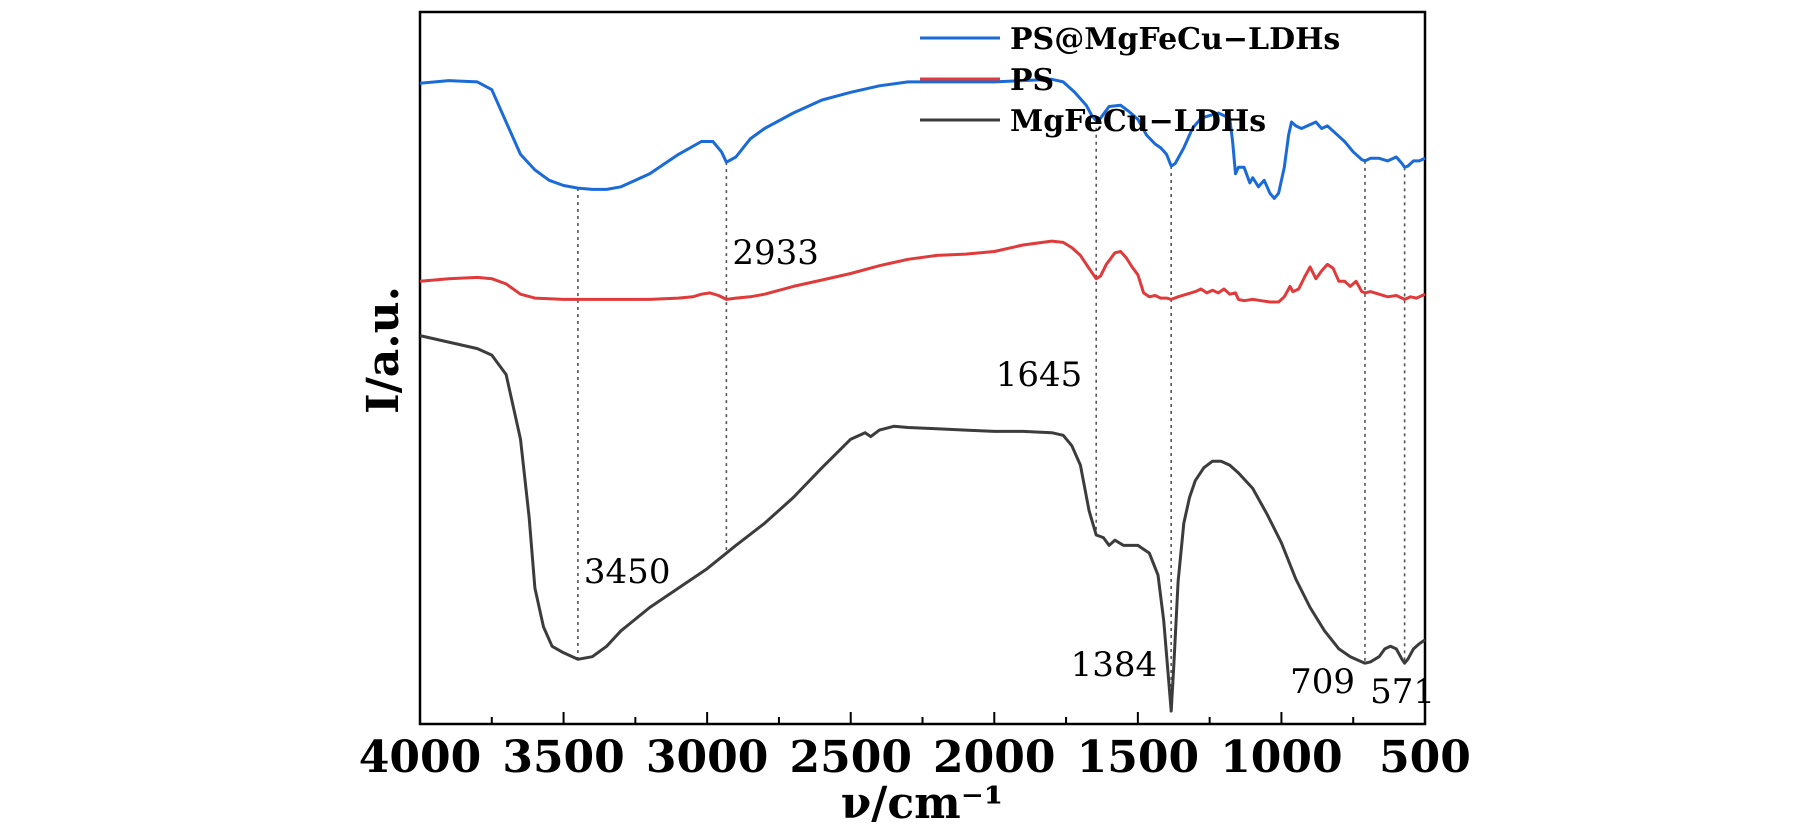 This screenshot has width=1819, height=827. Describe the element at coordinates (915, 747) in the screenshot. I see `x-axis-ticks: 4000 3500 3000 2500 2000 1500 1000 500` at that location.